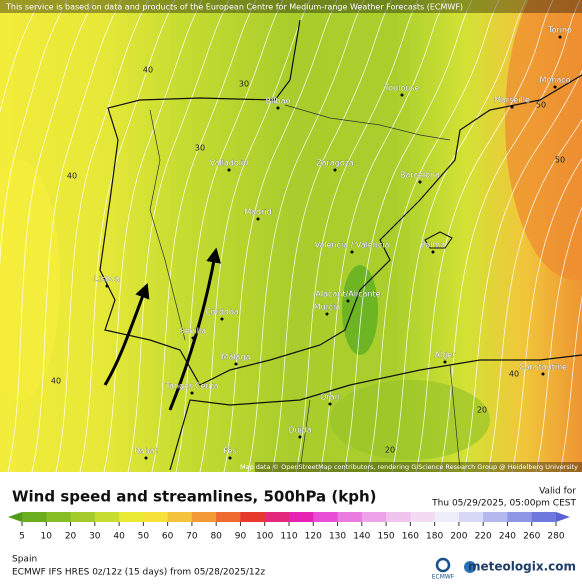 This screenshot has height=586, width=582. Describe the element at coordinates (531, 537) in the screenshot. I see `colorbar-label: 260` at that location.